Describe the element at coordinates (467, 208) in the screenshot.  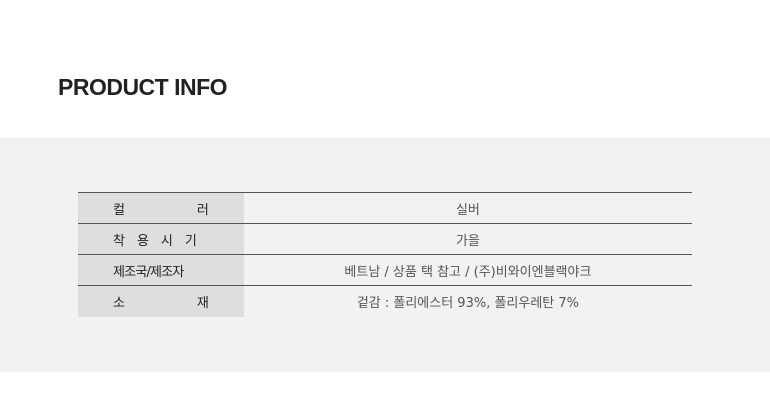
I see `row-value: 실버` at that location.